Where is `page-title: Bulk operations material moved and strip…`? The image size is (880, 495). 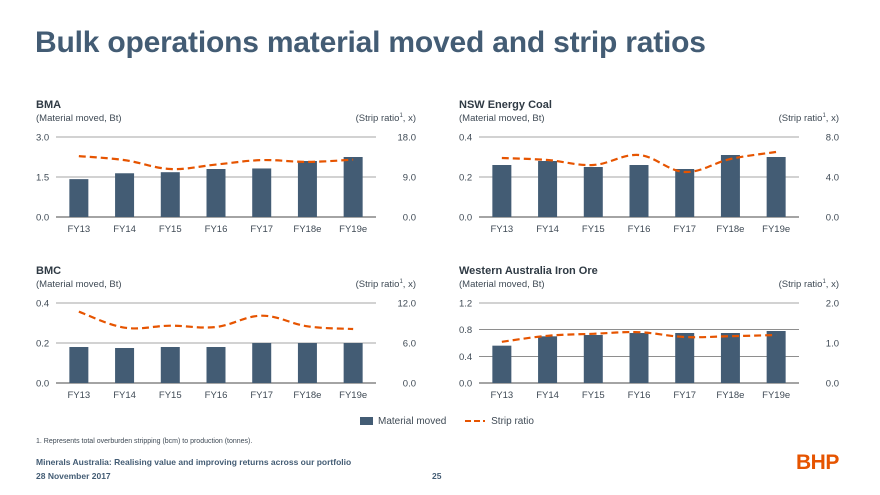 page-title: Bulk operations material moved and strip… is located at coordinates (370, 42).